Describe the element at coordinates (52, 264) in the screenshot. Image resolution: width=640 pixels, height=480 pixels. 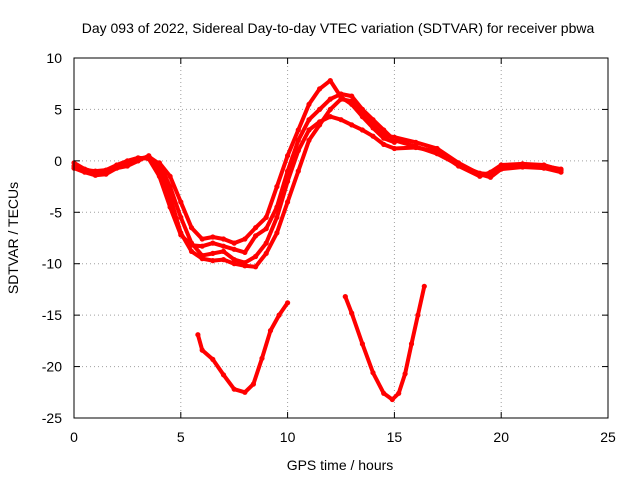
I see `y-tick-label: -10` at that location.